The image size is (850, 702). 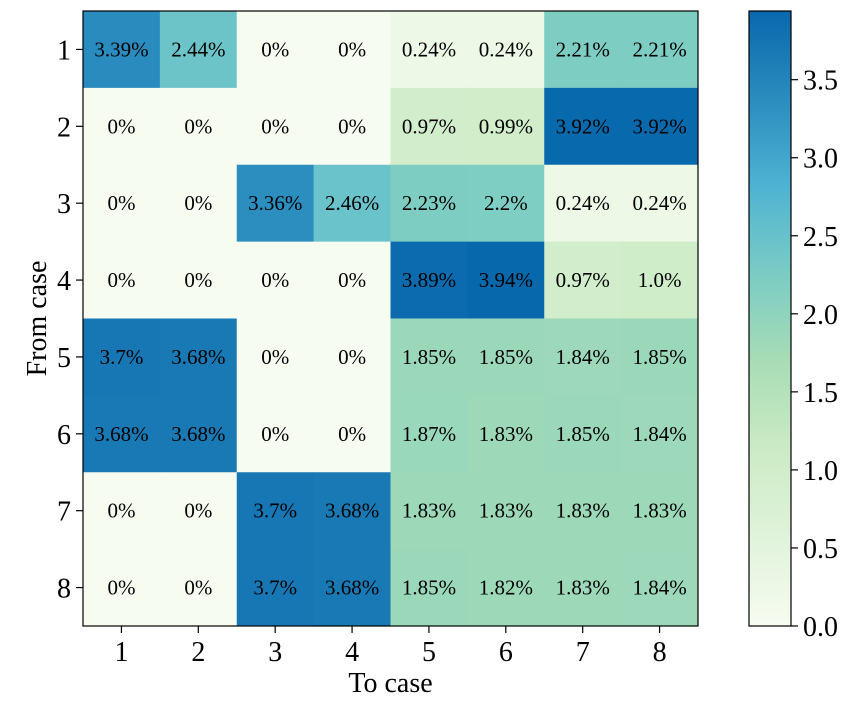 I want to click on y-tick-label: 3, so click(x=64, y=204).